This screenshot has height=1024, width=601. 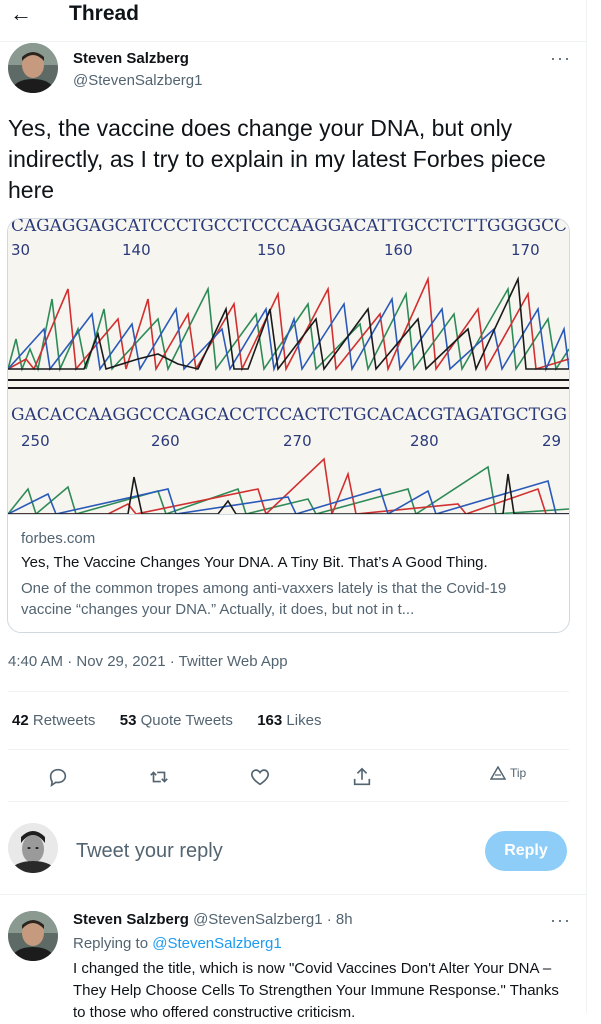 I want to click on reply-author-avatar, so click(x=33, y=936).